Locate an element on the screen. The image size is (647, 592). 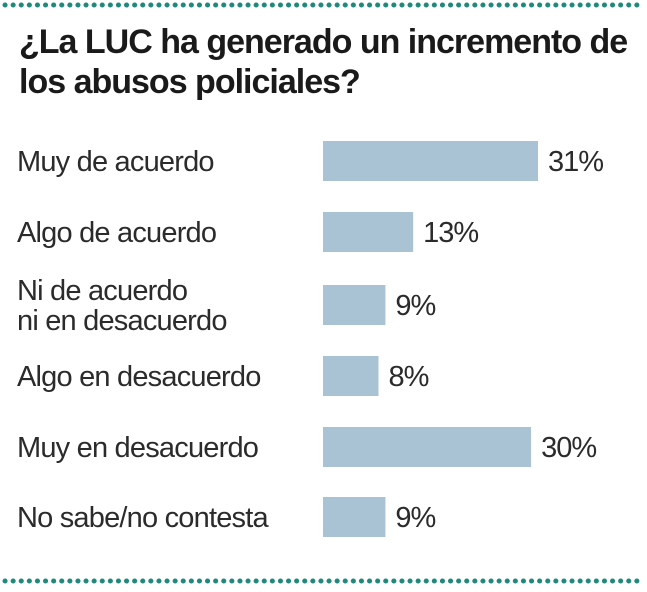
category-label-2-line-0: Ni de acuerdo is located at coordinates (102, 291).